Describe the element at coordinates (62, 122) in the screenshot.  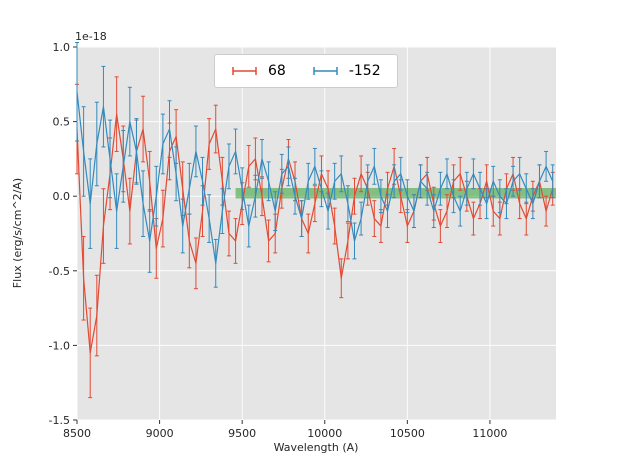
I see `svg-text: 0.5` at that location.